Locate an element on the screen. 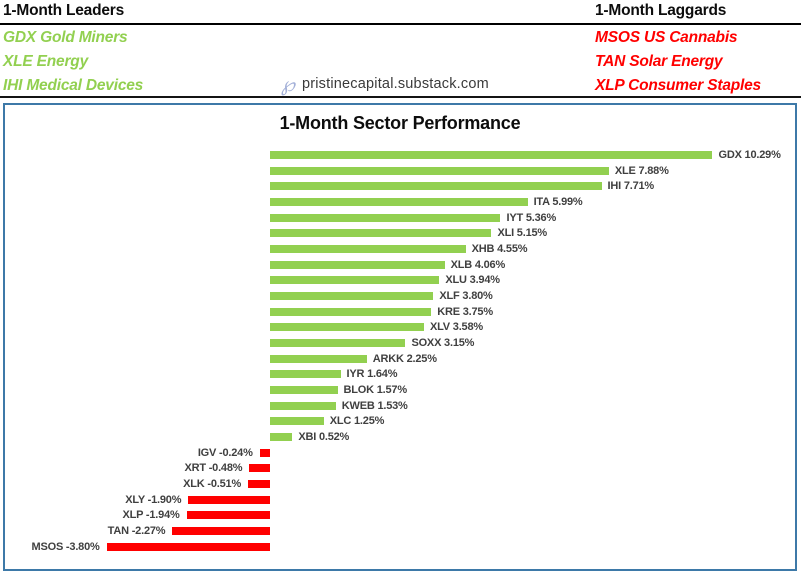 This screenshot has height=581, width=801. bar-xlb is located at coordinates (357, 264).